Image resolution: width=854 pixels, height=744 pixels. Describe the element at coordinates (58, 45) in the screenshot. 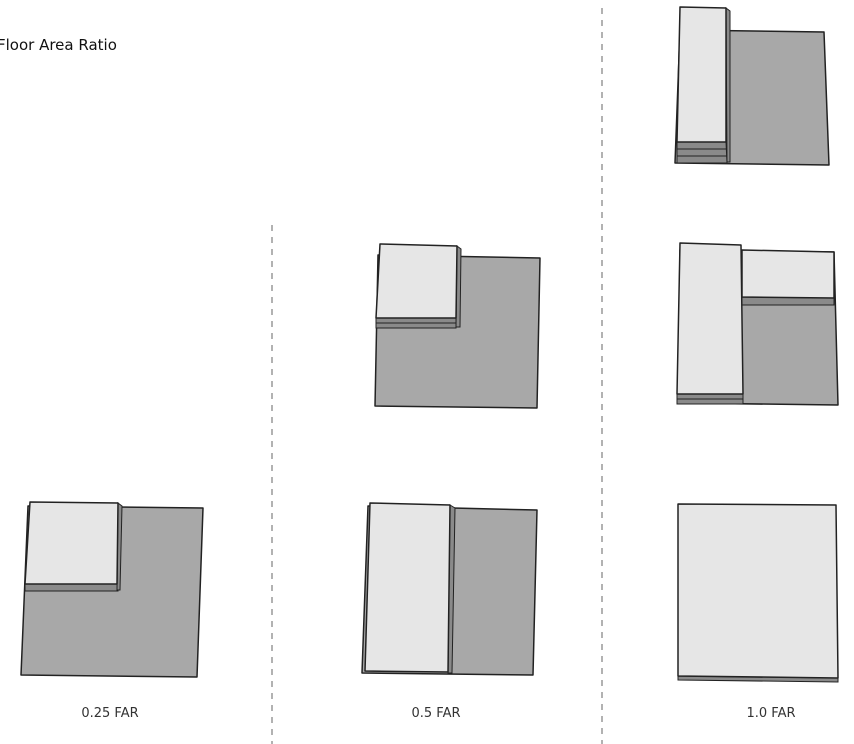

I see `title: Floor Area Ratio` at that location.